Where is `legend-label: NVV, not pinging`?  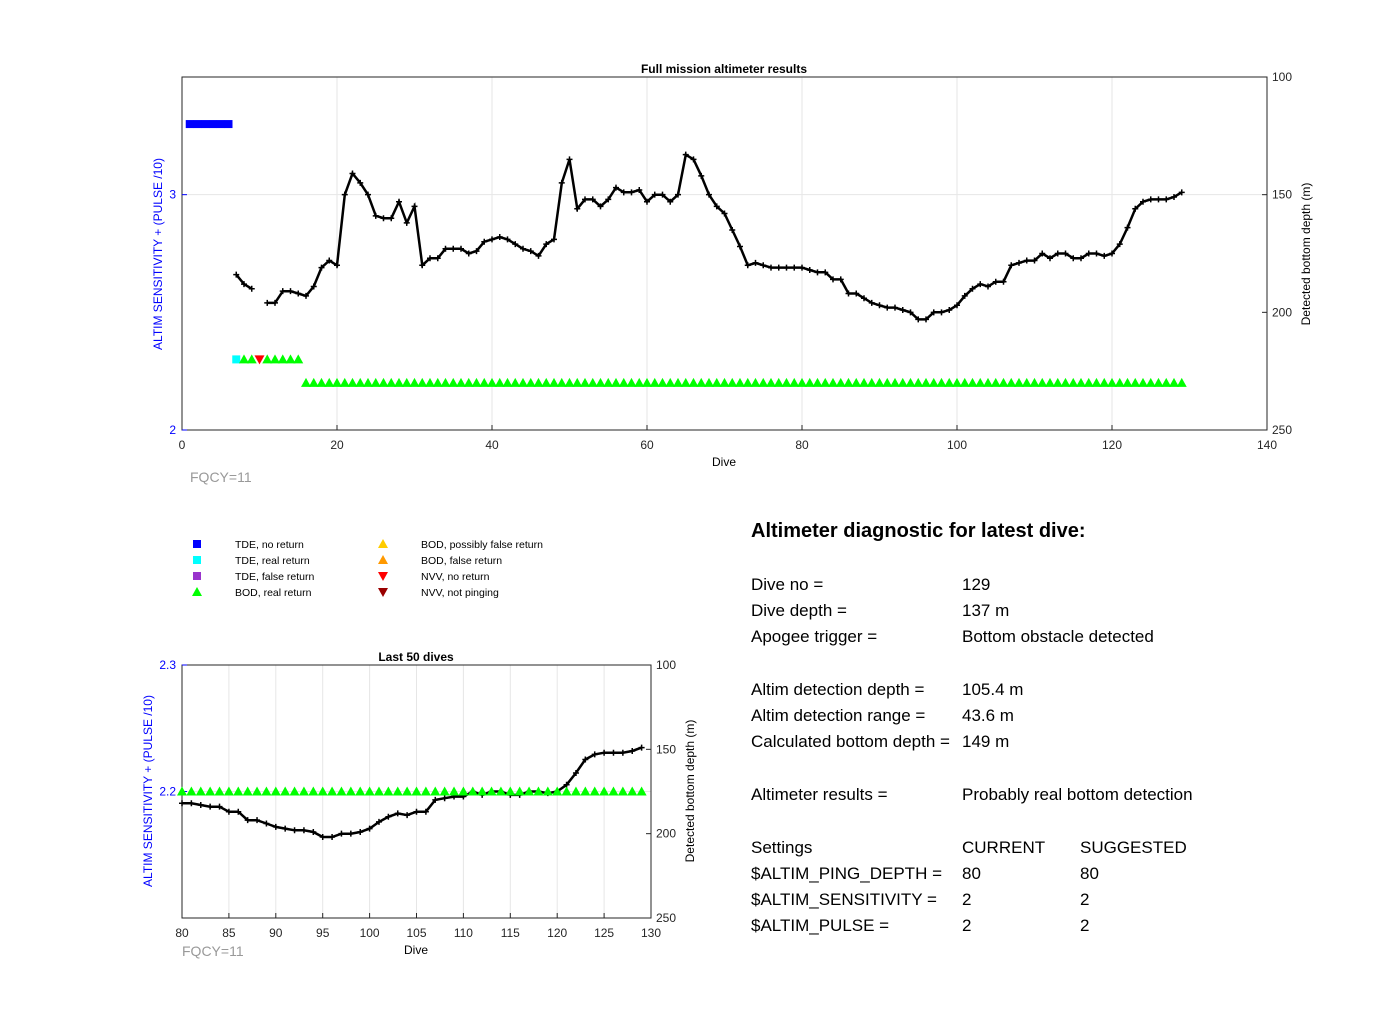
legend-label: NVV, not pinging is located at coordinates (460, 593).